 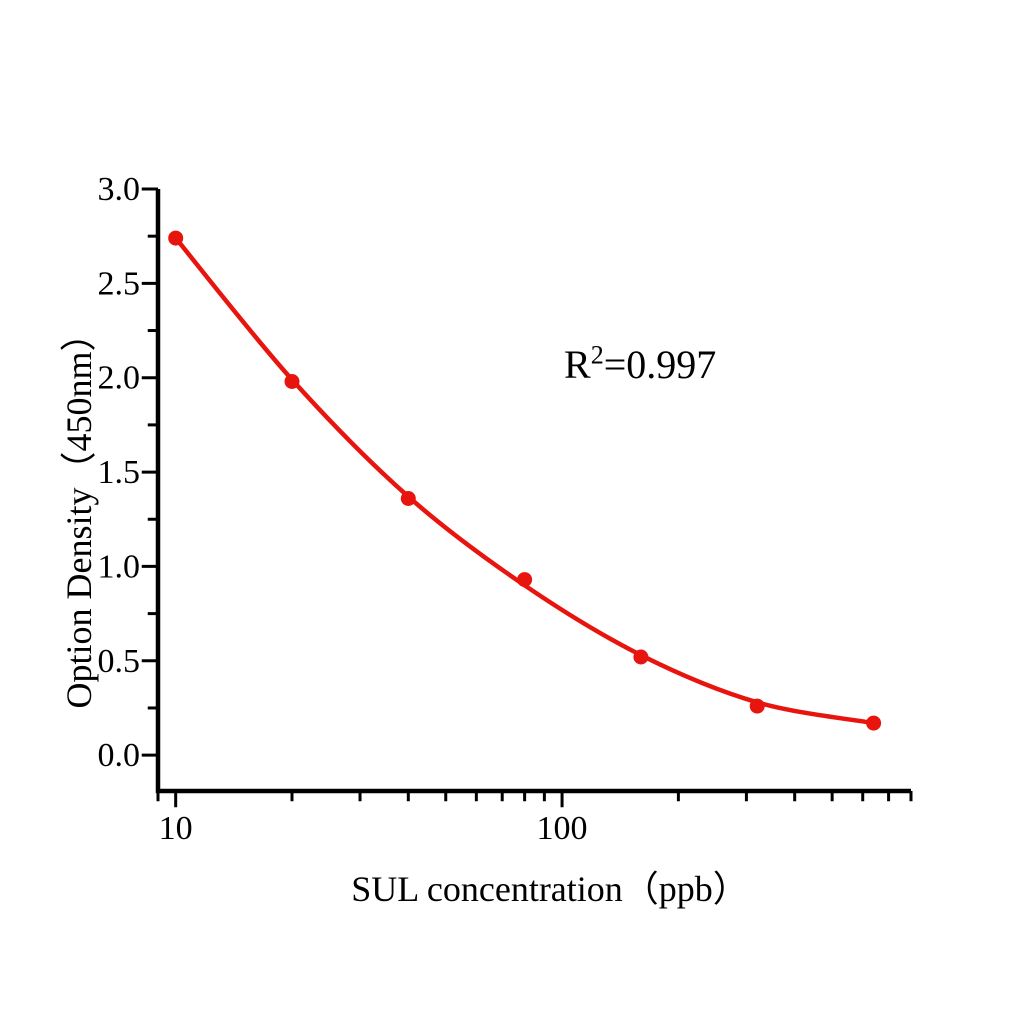 What do you see at coordinates (119, 661) in the screenshot?
I see `y-tick-label: 0.5` at bounding box center [119, 661].